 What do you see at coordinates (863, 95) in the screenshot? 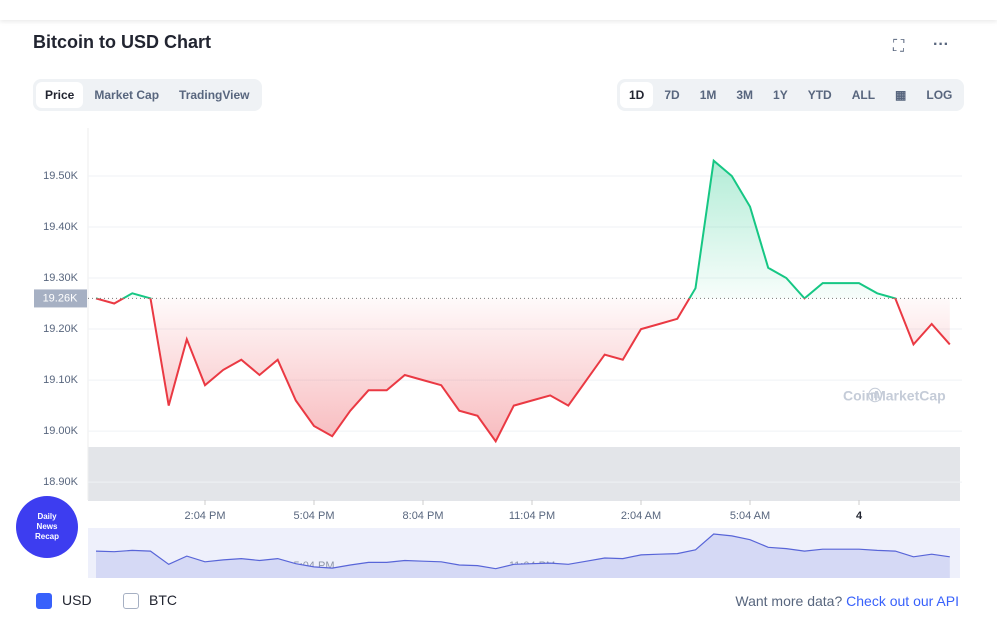
I see `range: ALL` at bounding box center [863, 95].